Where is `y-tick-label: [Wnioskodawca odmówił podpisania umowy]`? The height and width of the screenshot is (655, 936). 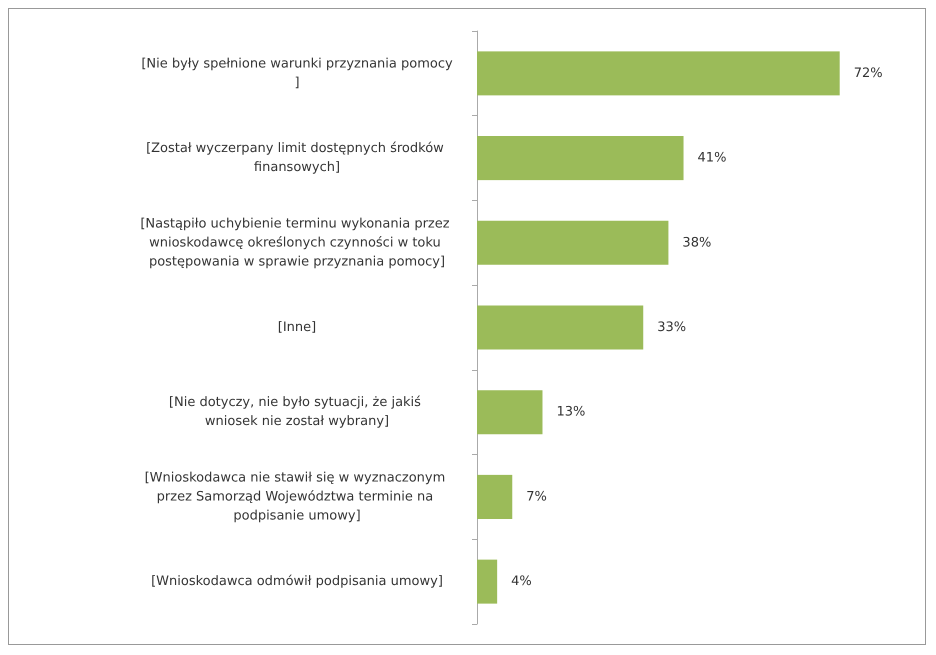 y-tick-label: [Wnioskodawca odmówił podpisania umowy] is located at coordinates (297, 582).